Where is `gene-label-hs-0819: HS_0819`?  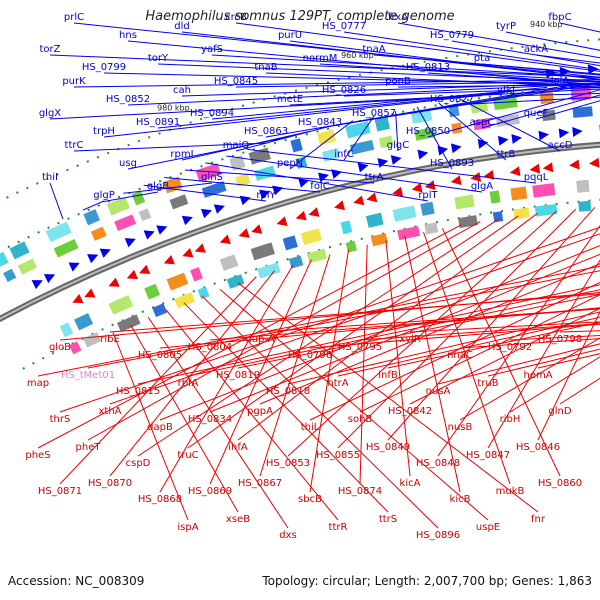
gene-label-hs-0819: HS_0819 is located at coordinates (238, 375).